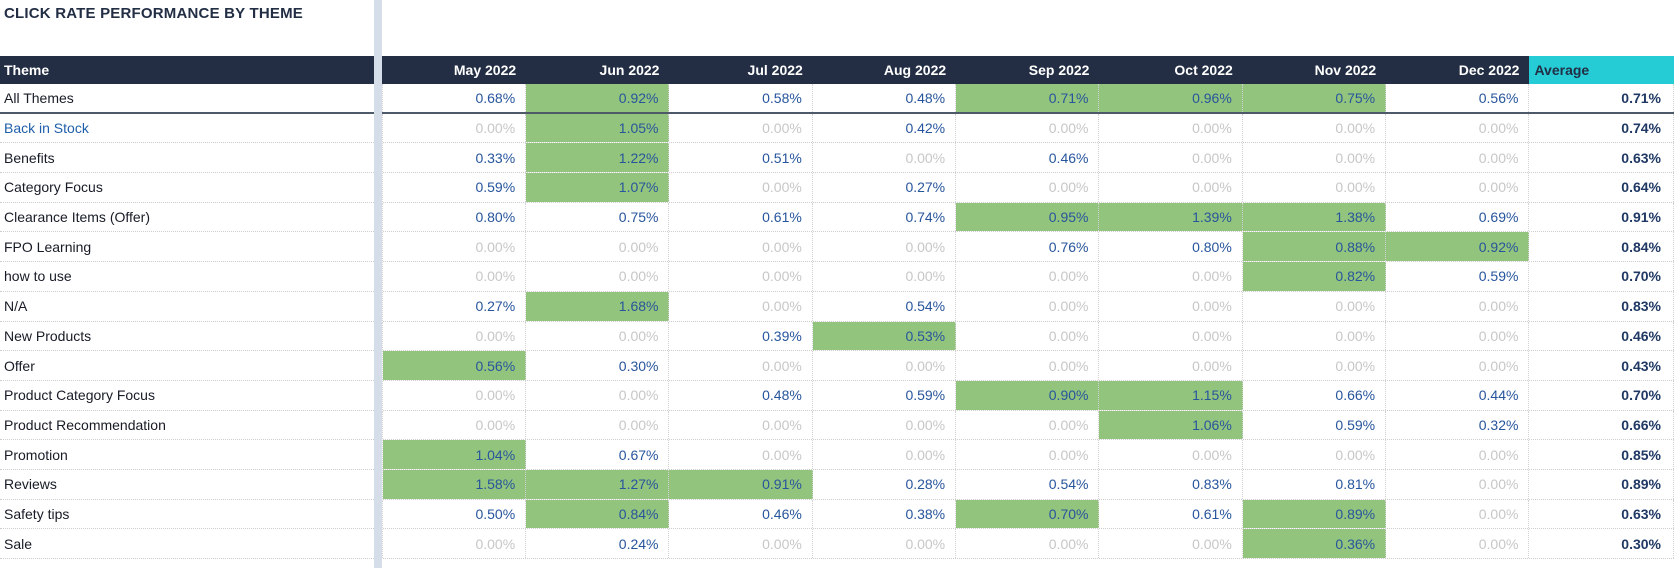  Describe the element at coordinates (191, 98) in the screenshot. I see `theme-cell: All Themes` at that location.